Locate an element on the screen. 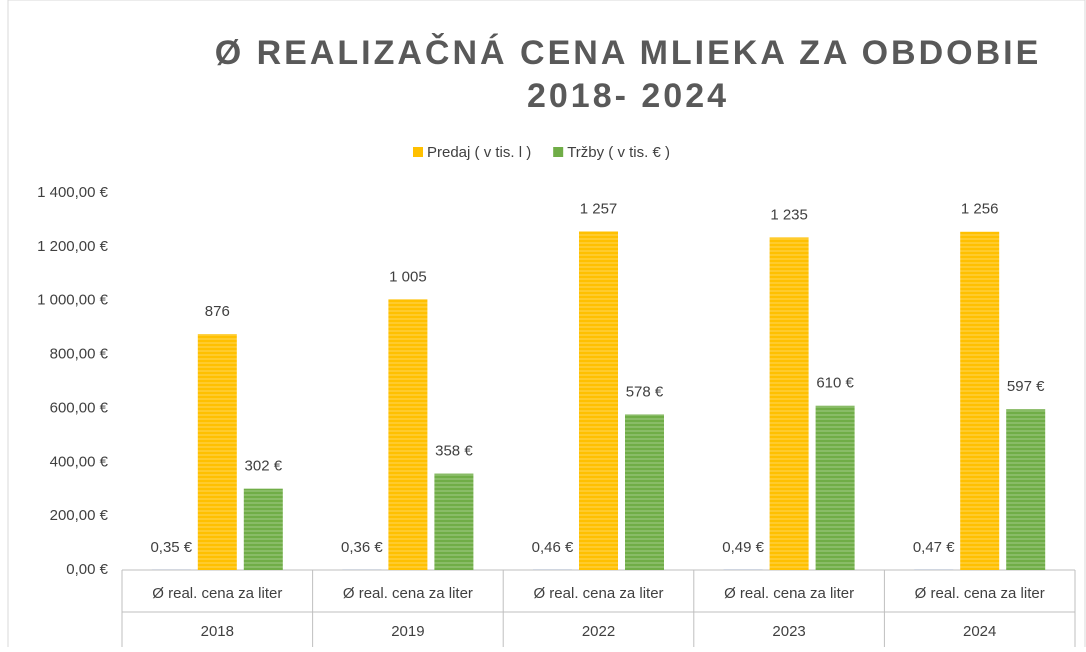 Image resolution: width=1086 pixels, height=652 pixels. data-label: 1 005 is located at coordinates (408, 276).